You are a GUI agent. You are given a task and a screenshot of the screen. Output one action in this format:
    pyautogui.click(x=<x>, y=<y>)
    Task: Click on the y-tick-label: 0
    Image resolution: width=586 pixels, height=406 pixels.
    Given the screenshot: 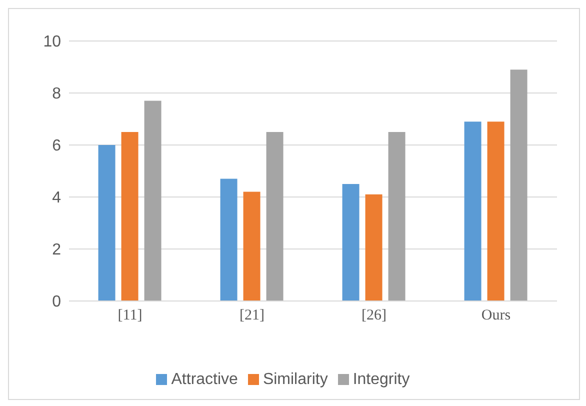 What is the action you would take?
    pyautogui.click(x=57, y=302)
    